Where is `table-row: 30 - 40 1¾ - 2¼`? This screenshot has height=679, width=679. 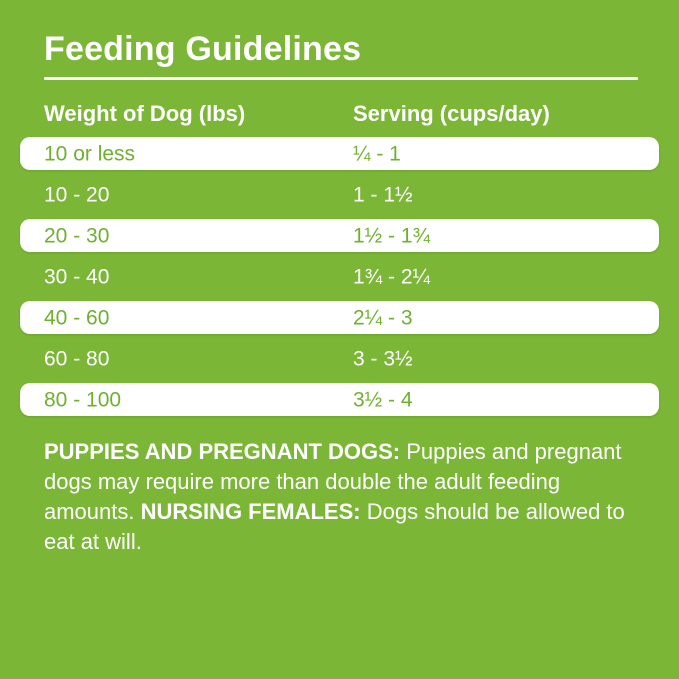
table-row: 30 - 40 1¾ - 2¼ is located at coordinates (339, 276).